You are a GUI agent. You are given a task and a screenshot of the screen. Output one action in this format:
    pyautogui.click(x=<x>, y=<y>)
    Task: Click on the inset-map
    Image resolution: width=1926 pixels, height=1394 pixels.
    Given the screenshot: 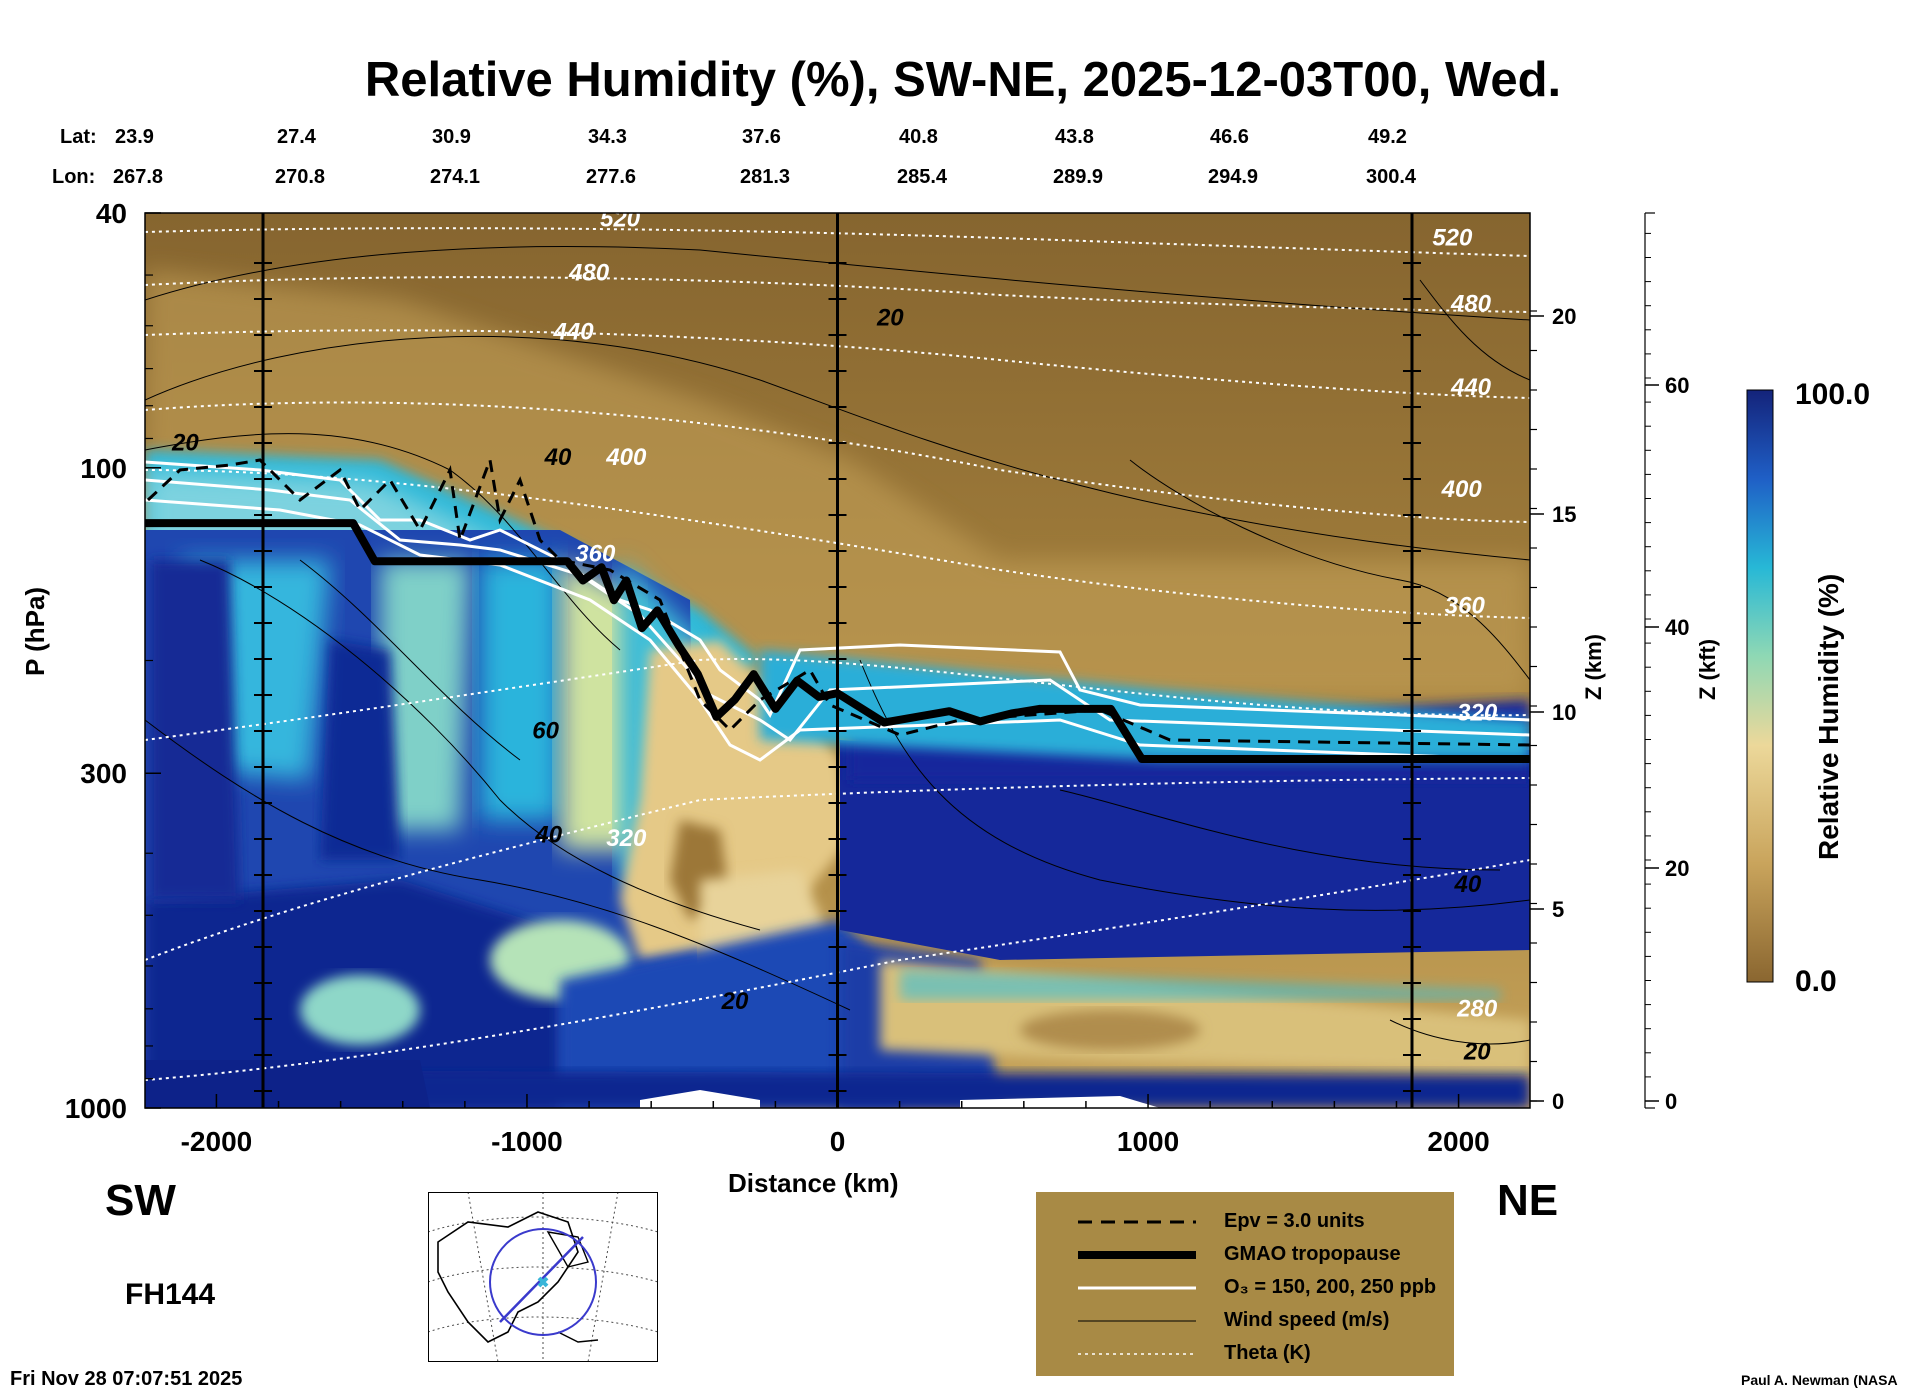 What is the action you would take?
    pyautogui.click(x=543, y=1277)
    